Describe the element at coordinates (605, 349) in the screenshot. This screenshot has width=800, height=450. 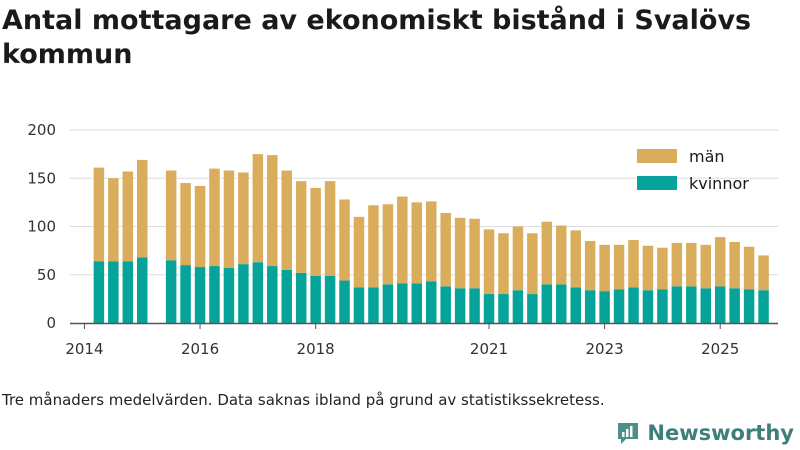
I see `x-tick-label: 2023` at that location.